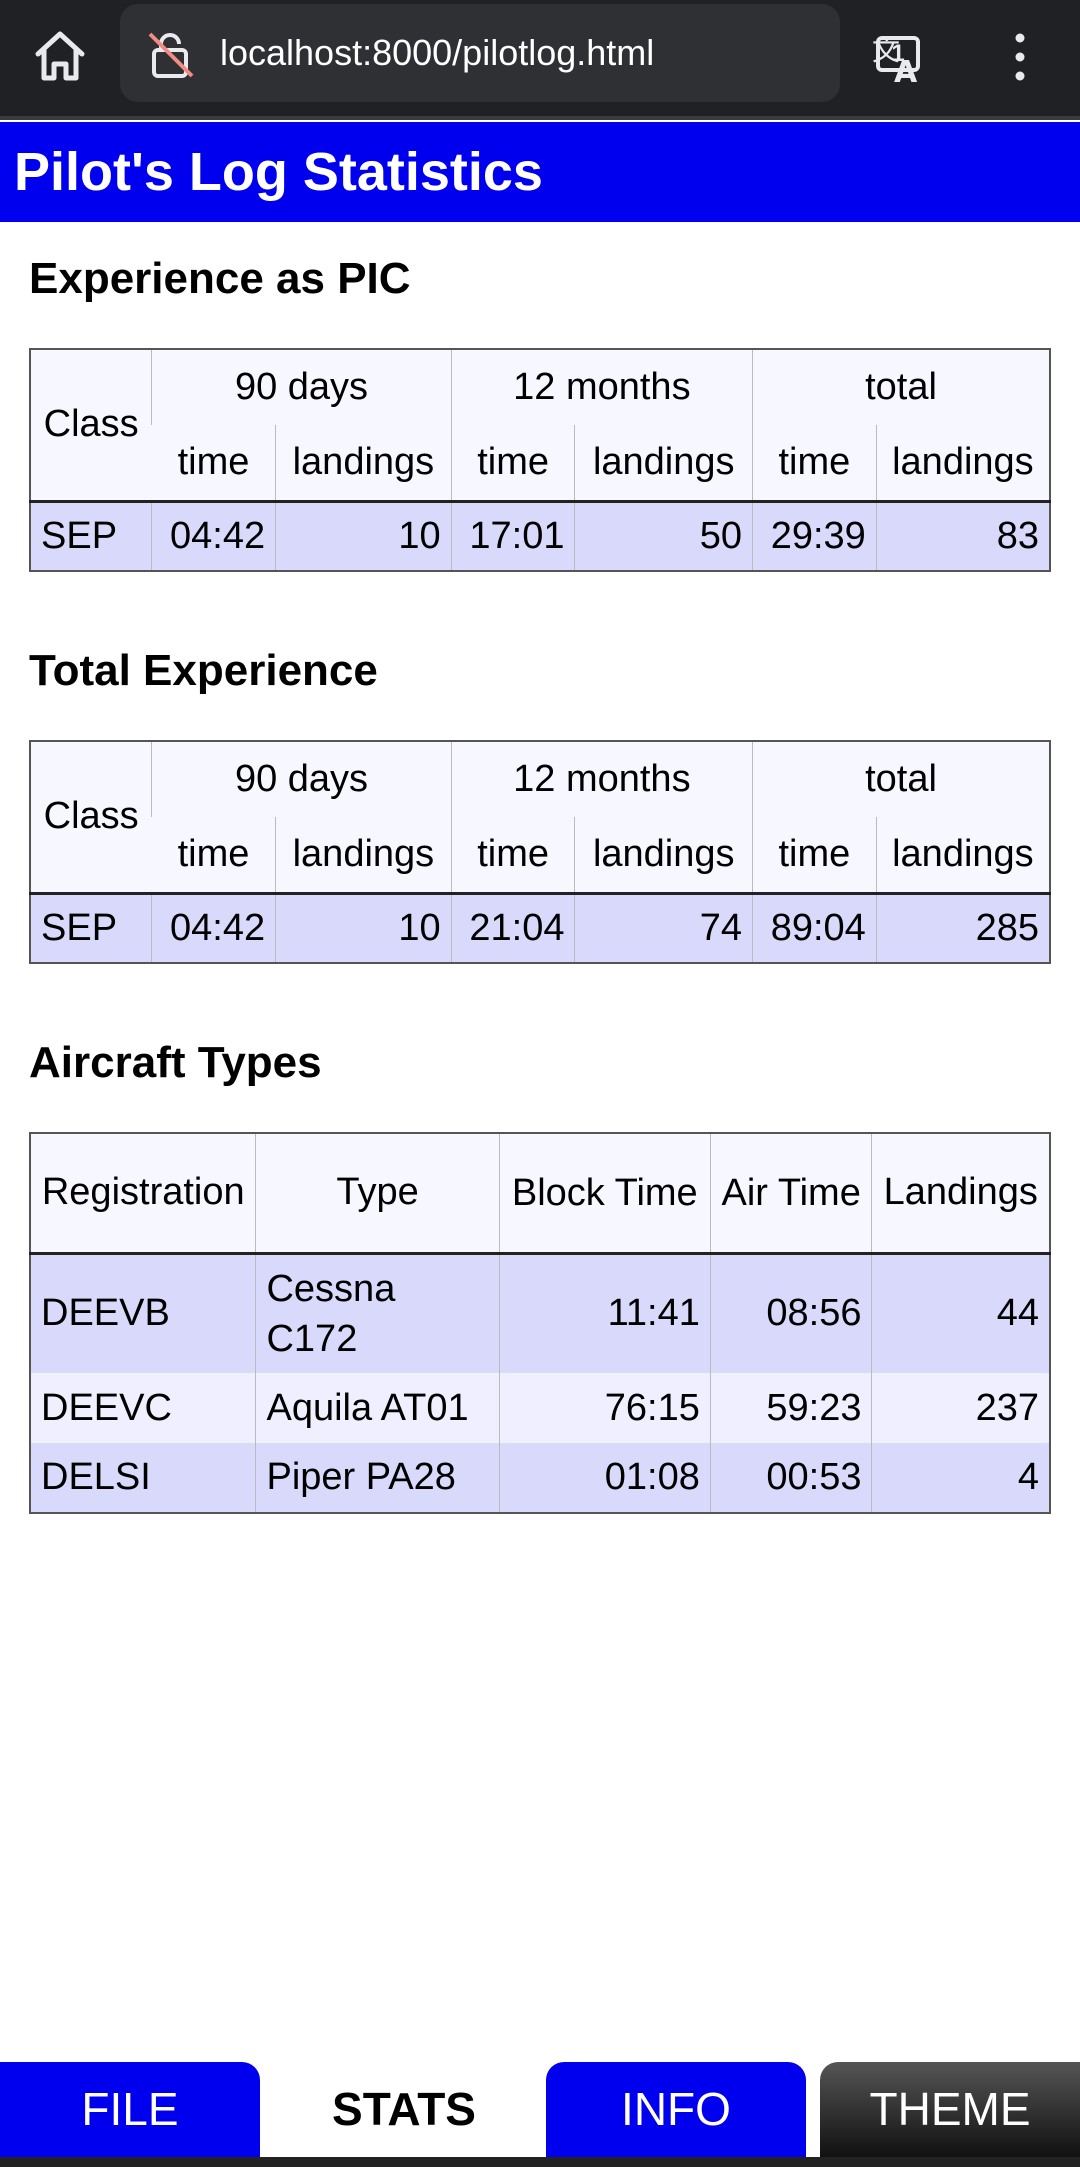  Describe the element at coordinates (60, 56) in the screenshot. I see `home-icon` at that location.